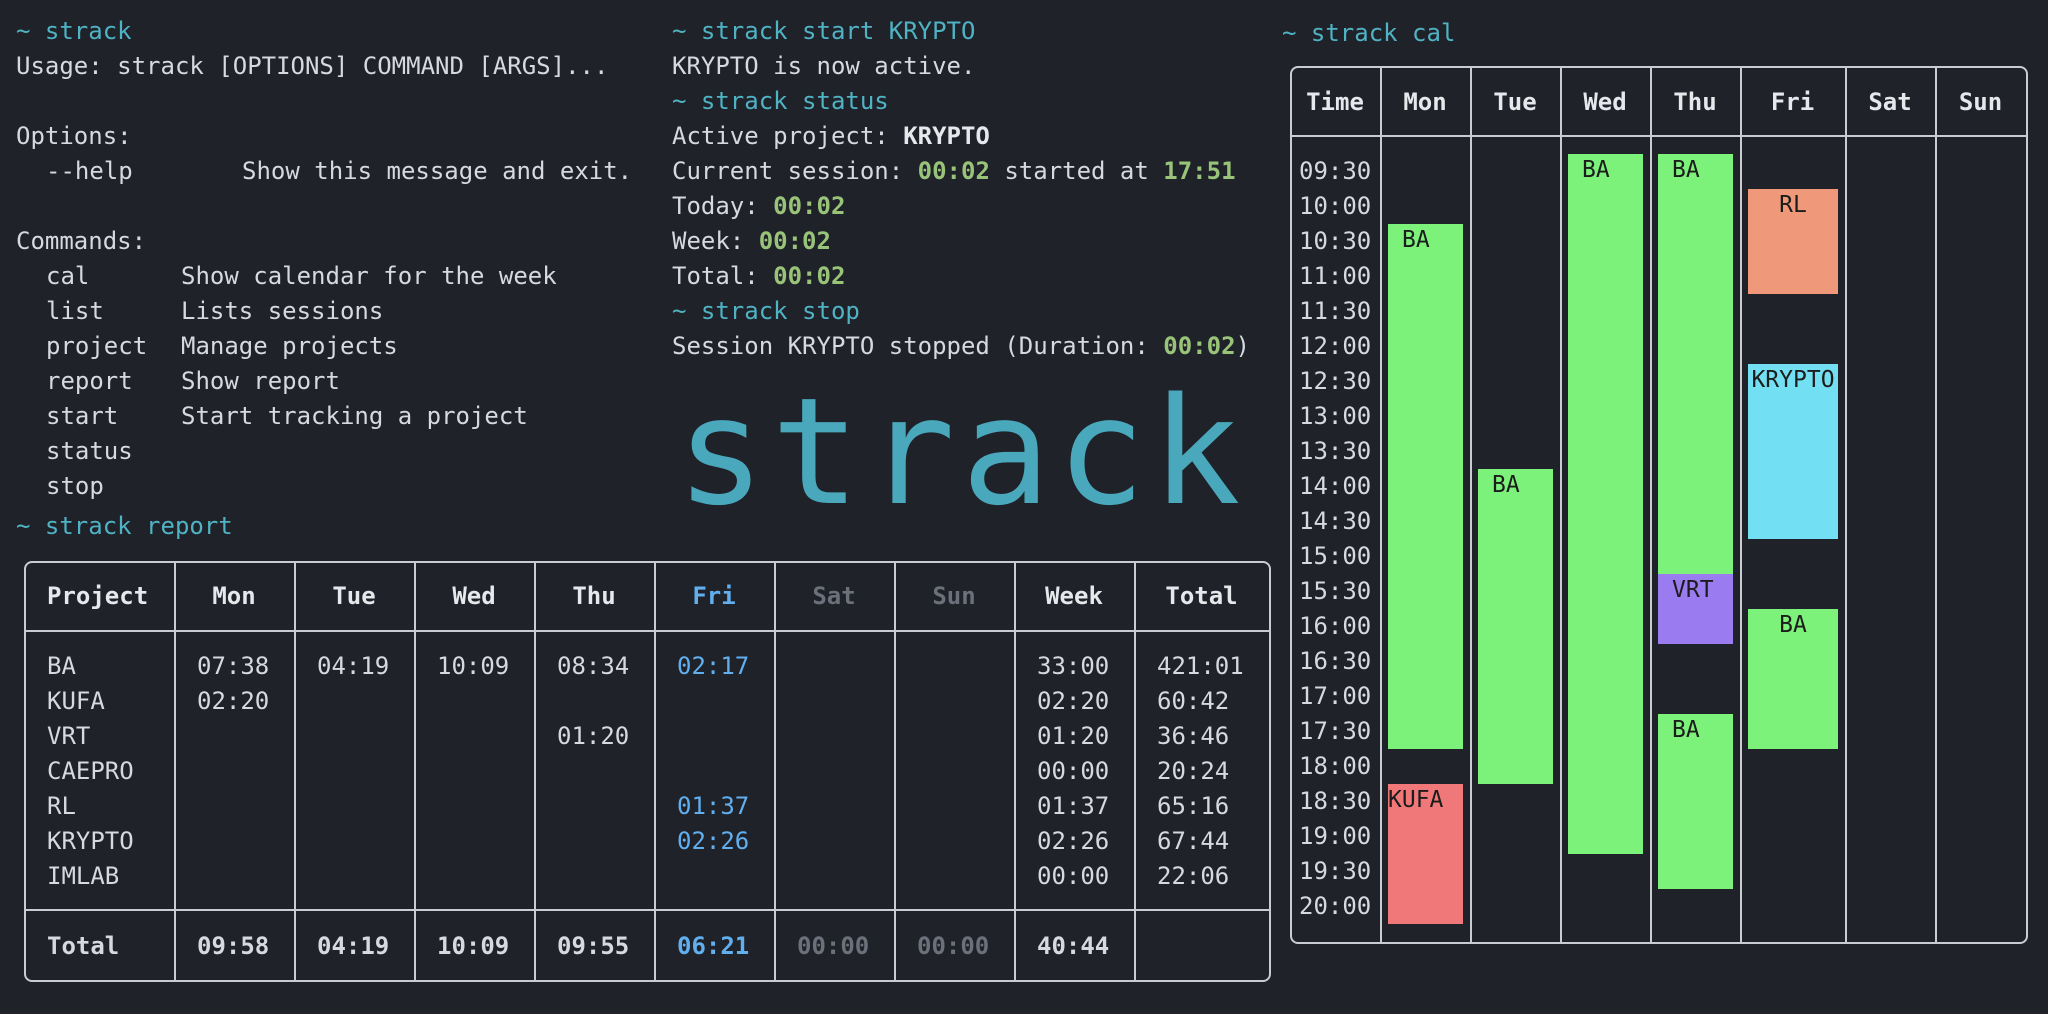 This screenshot has height=1014, width=2048. Describe the element at coordinates (824, 66) in the screenshot. I see `start-message: KRYPTO is now active.` at that location.